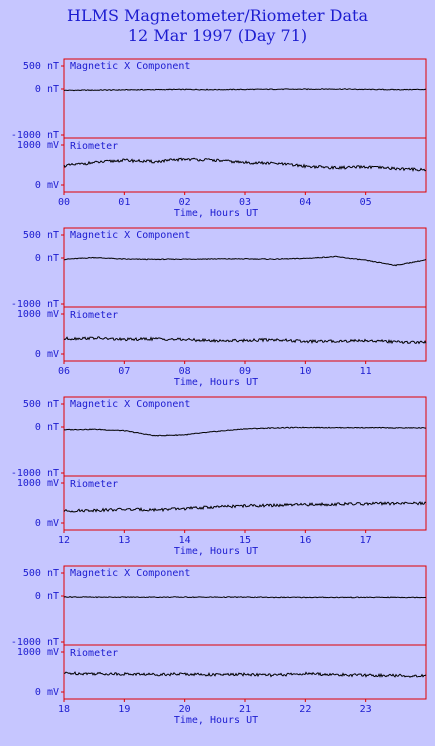 The width and height of the screenshot is (435, 746). What do you see at coordinates (366, 540) in the screenshot?
I see `x-tick-label: 17` at bounding box center [366, 540].